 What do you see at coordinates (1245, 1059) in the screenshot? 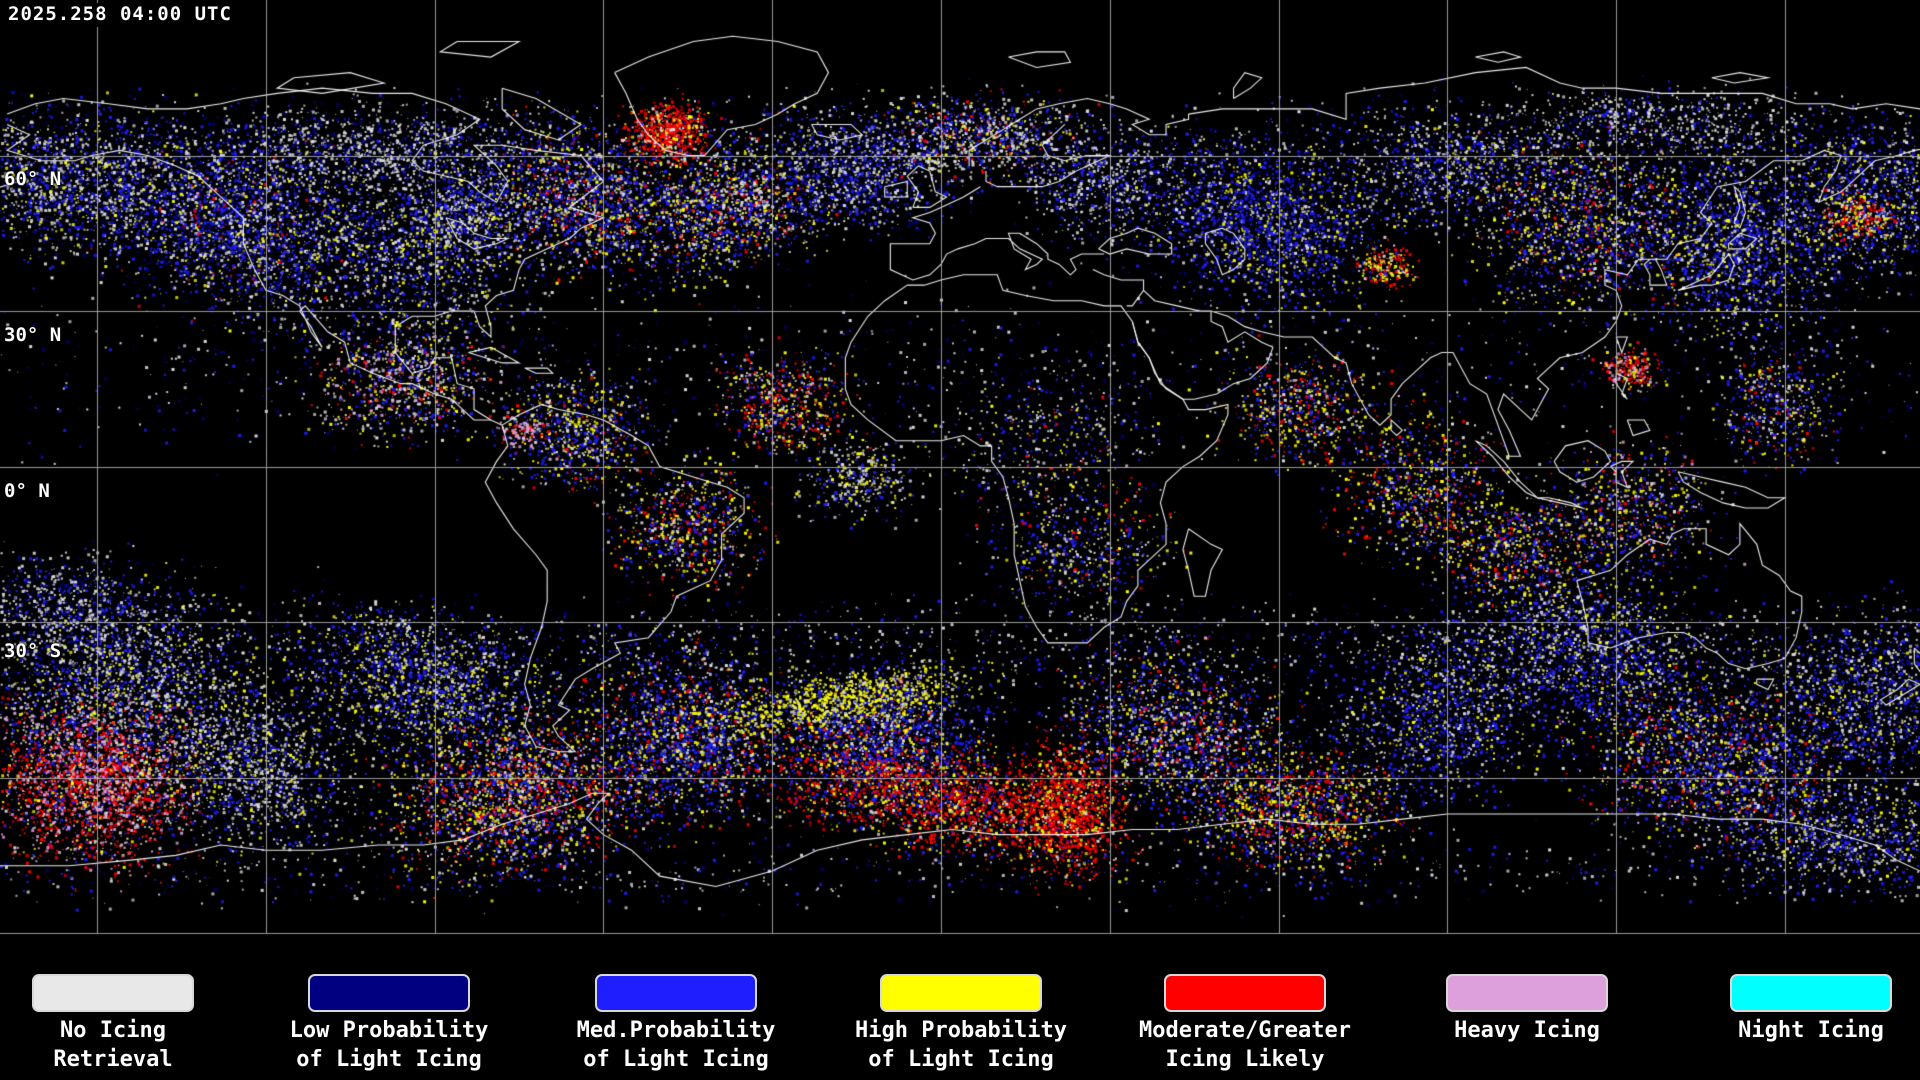
I see `legend-label-line2: Icing Likely` at bounding box center [1245, 1059].